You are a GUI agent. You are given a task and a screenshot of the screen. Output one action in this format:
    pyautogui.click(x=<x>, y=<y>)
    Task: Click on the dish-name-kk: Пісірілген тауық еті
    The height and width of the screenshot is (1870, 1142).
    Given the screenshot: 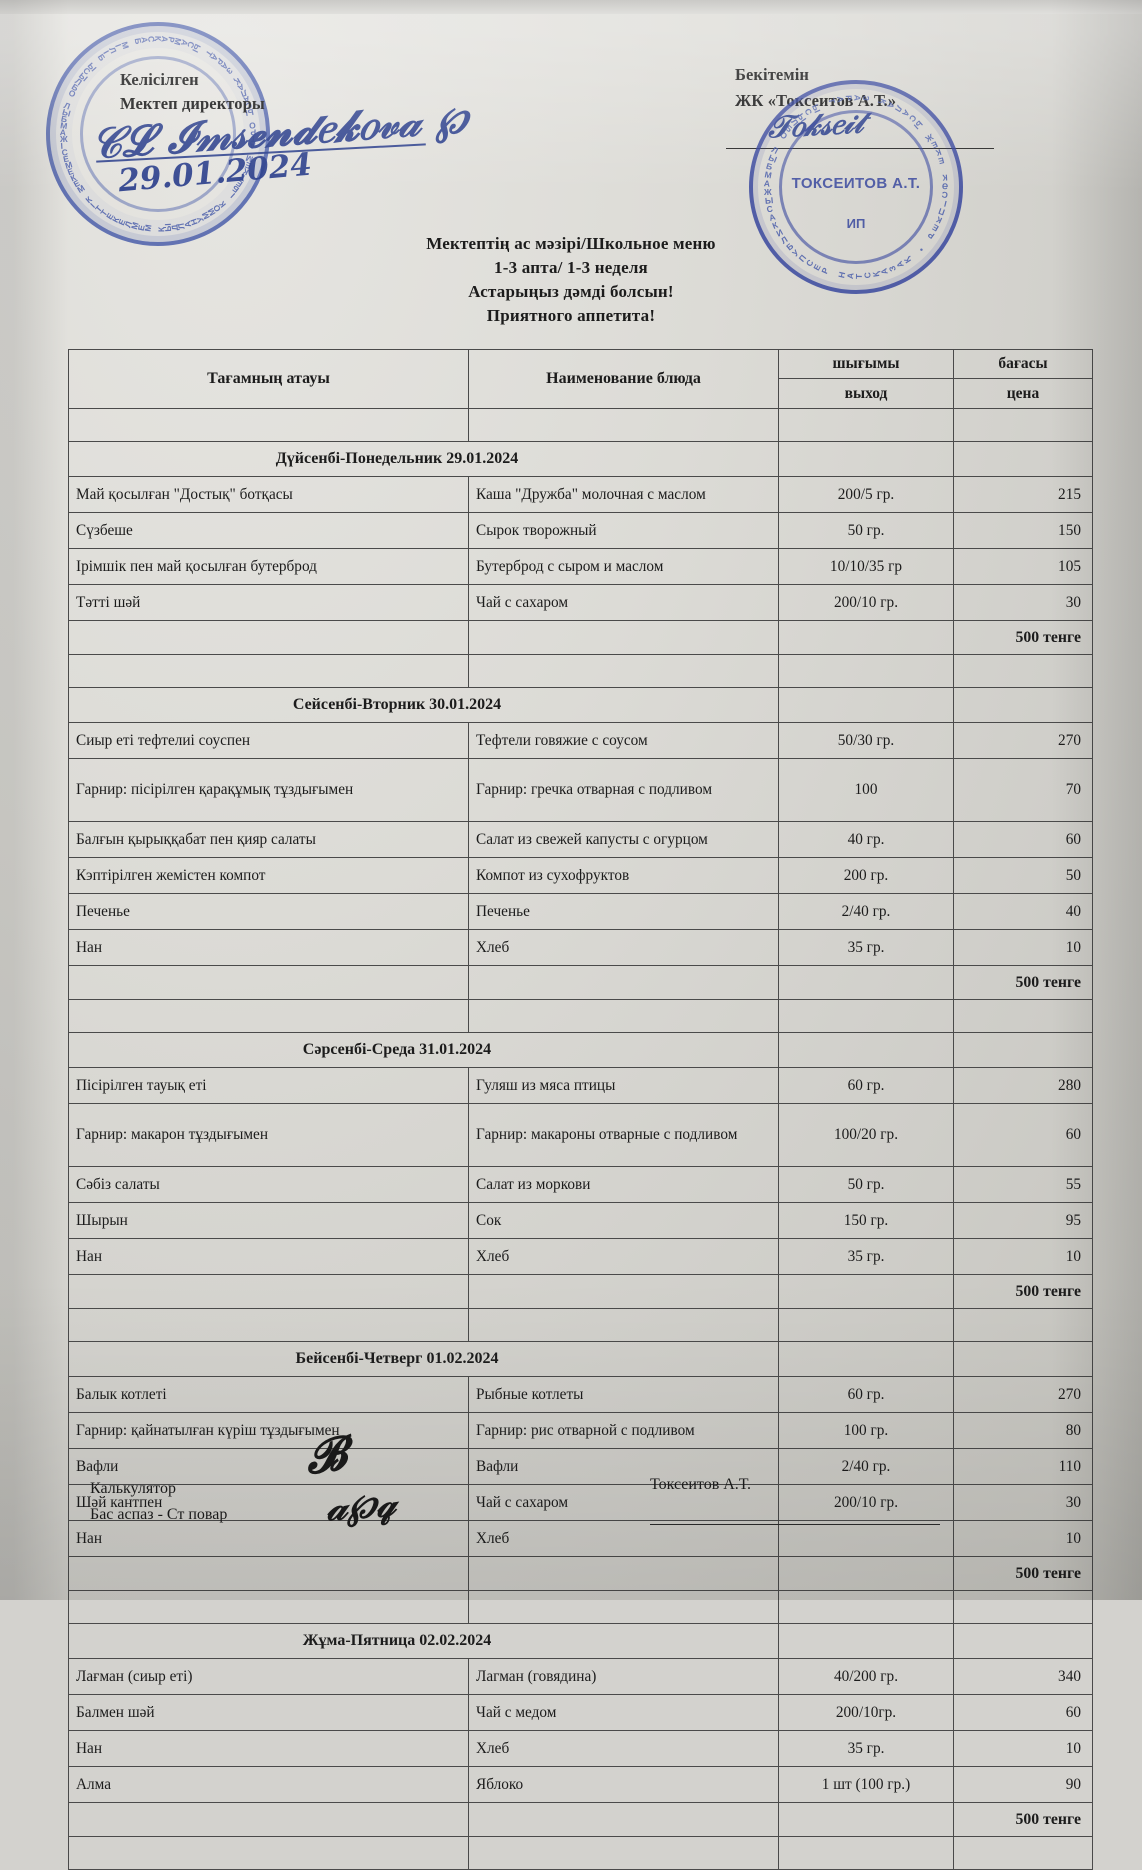 What is the action you would take?
    pyautogui.click(x=268, y=1085)
    